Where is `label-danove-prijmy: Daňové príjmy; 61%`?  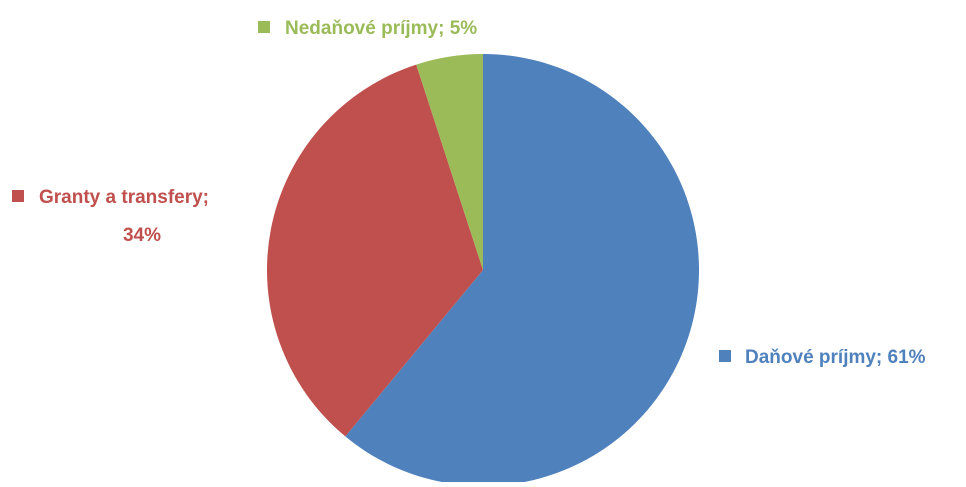
label-danove-prijmy: Daňové príjmy; 61% is located at coordinates (822, 357).